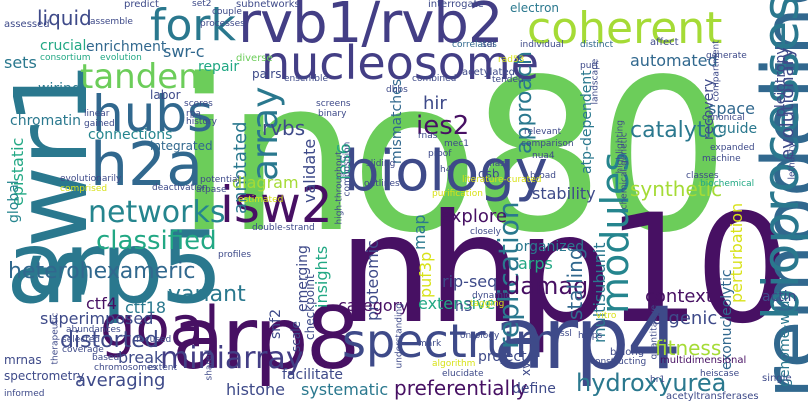 This screenshot has height=404, width=808. Describe the element at coordinates (232, 358) in the screenshot. I see `word-miniarray: miniarray` at that location.